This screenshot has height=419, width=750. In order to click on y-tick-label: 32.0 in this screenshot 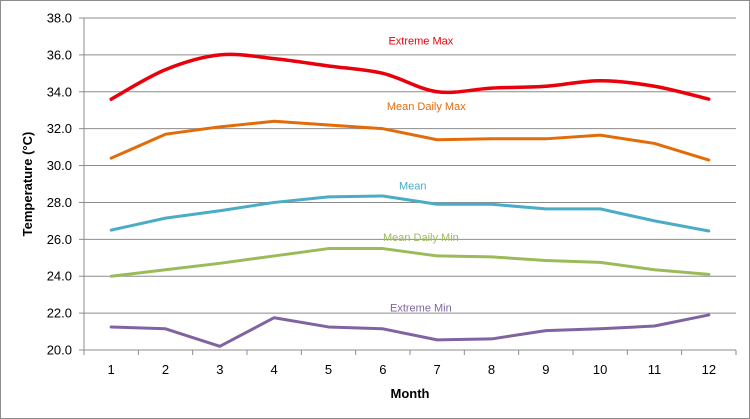, I will do `click(59, 128)`.